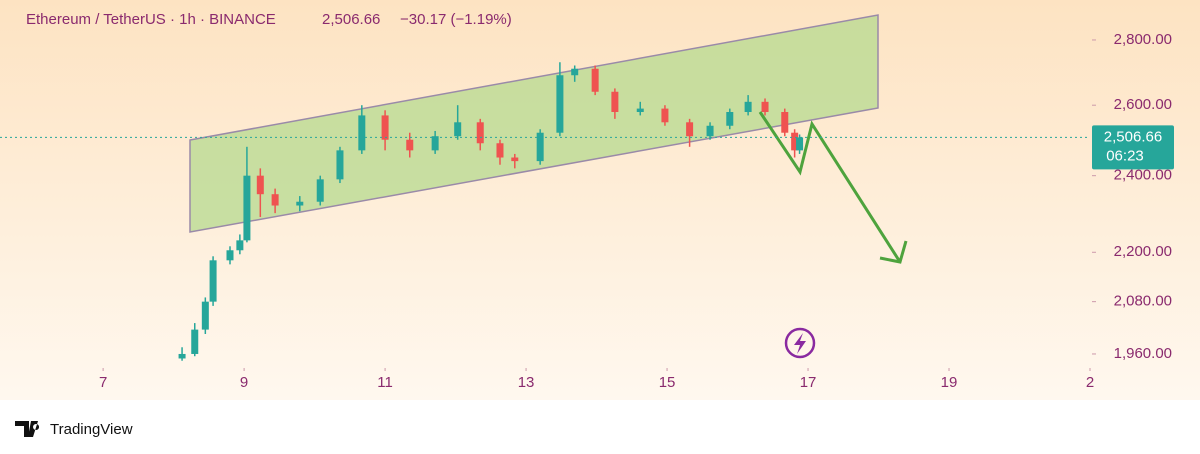 The width and height of the screenshot is (1200, 454). What do you see at coordinates (385, 382) in the screenshot?
I see `x-tick-label: 11` at bounding box center [385, 382].